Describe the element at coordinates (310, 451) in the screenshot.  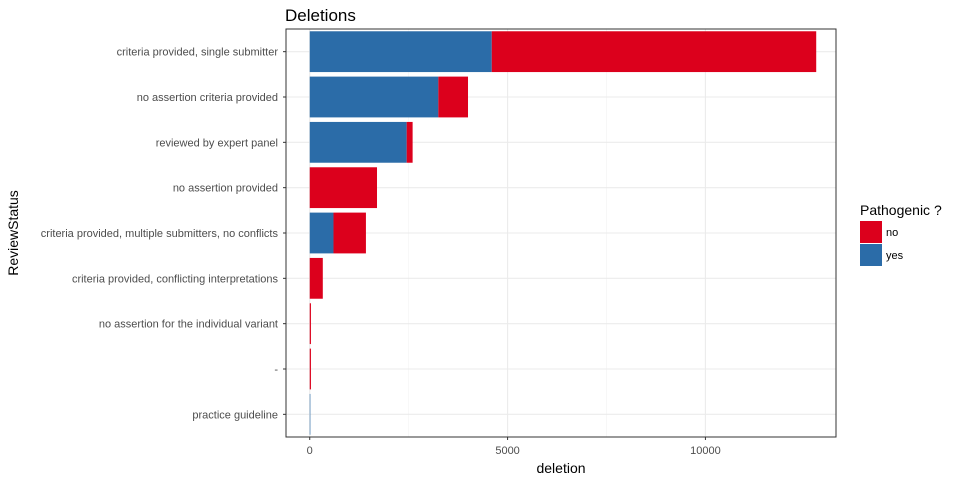
I see `x-tick-label: 0` at that location.